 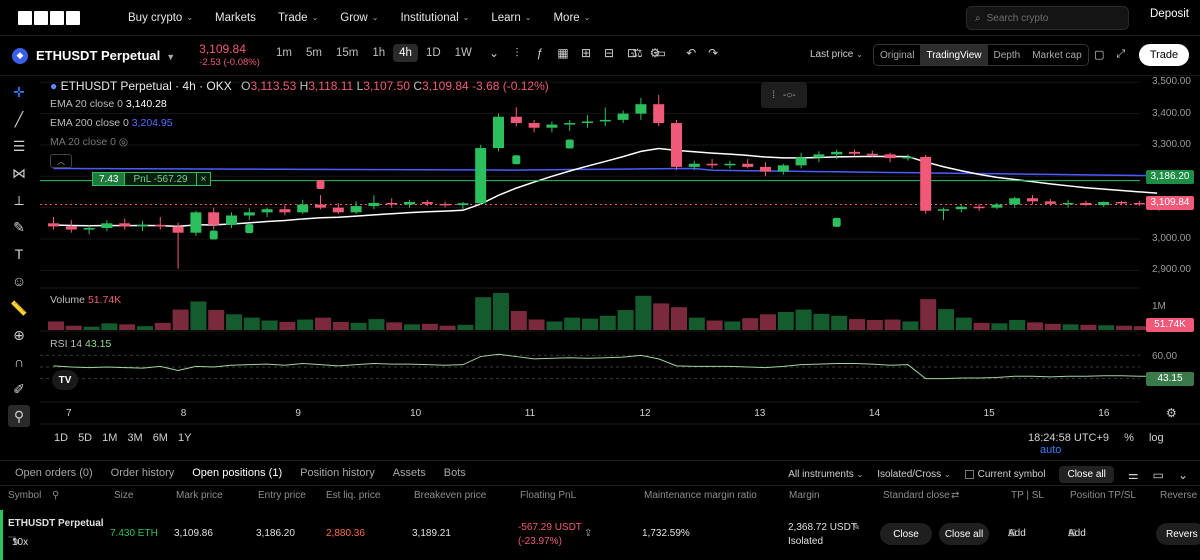 I want to click on replay-icon: ⊡, so click(x=632, y=53).